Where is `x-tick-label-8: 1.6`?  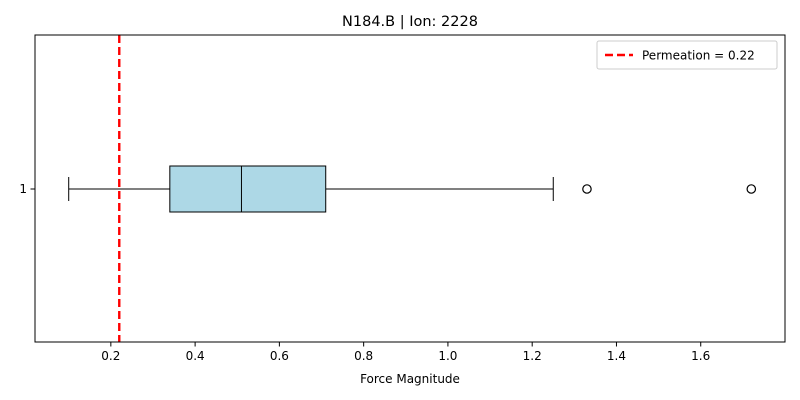
x-tick-label-8: 1.6 is located at coordinates (700, 356).